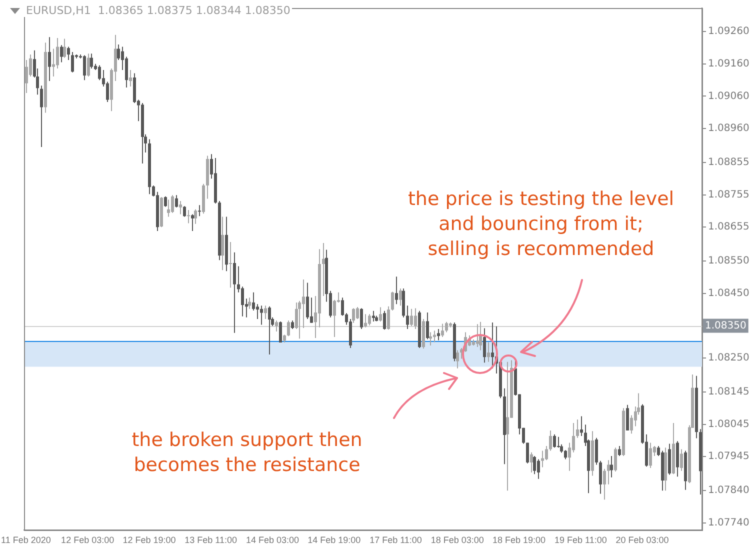 Image resolution: width=750 pixels, height=550 pixels. What do you see at coordinates (334, 539) in the screenshot?
I see `x-tick-label: 14 Feb 19:00` at bounding box center [334, 539].